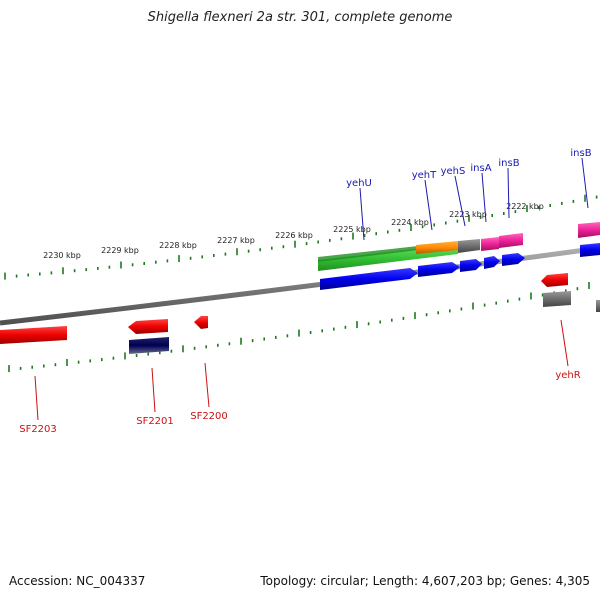  I want to click on upper-features-row1, so click(459, 246).